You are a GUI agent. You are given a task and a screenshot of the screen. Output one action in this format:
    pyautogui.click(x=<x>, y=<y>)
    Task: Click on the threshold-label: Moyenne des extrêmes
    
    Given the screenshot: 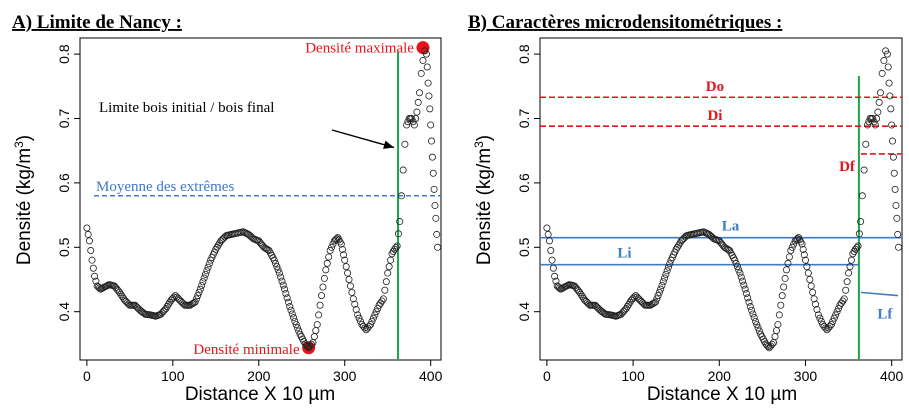 What is the action you would take?
    pyautogui.click(x=165, y=187)
    